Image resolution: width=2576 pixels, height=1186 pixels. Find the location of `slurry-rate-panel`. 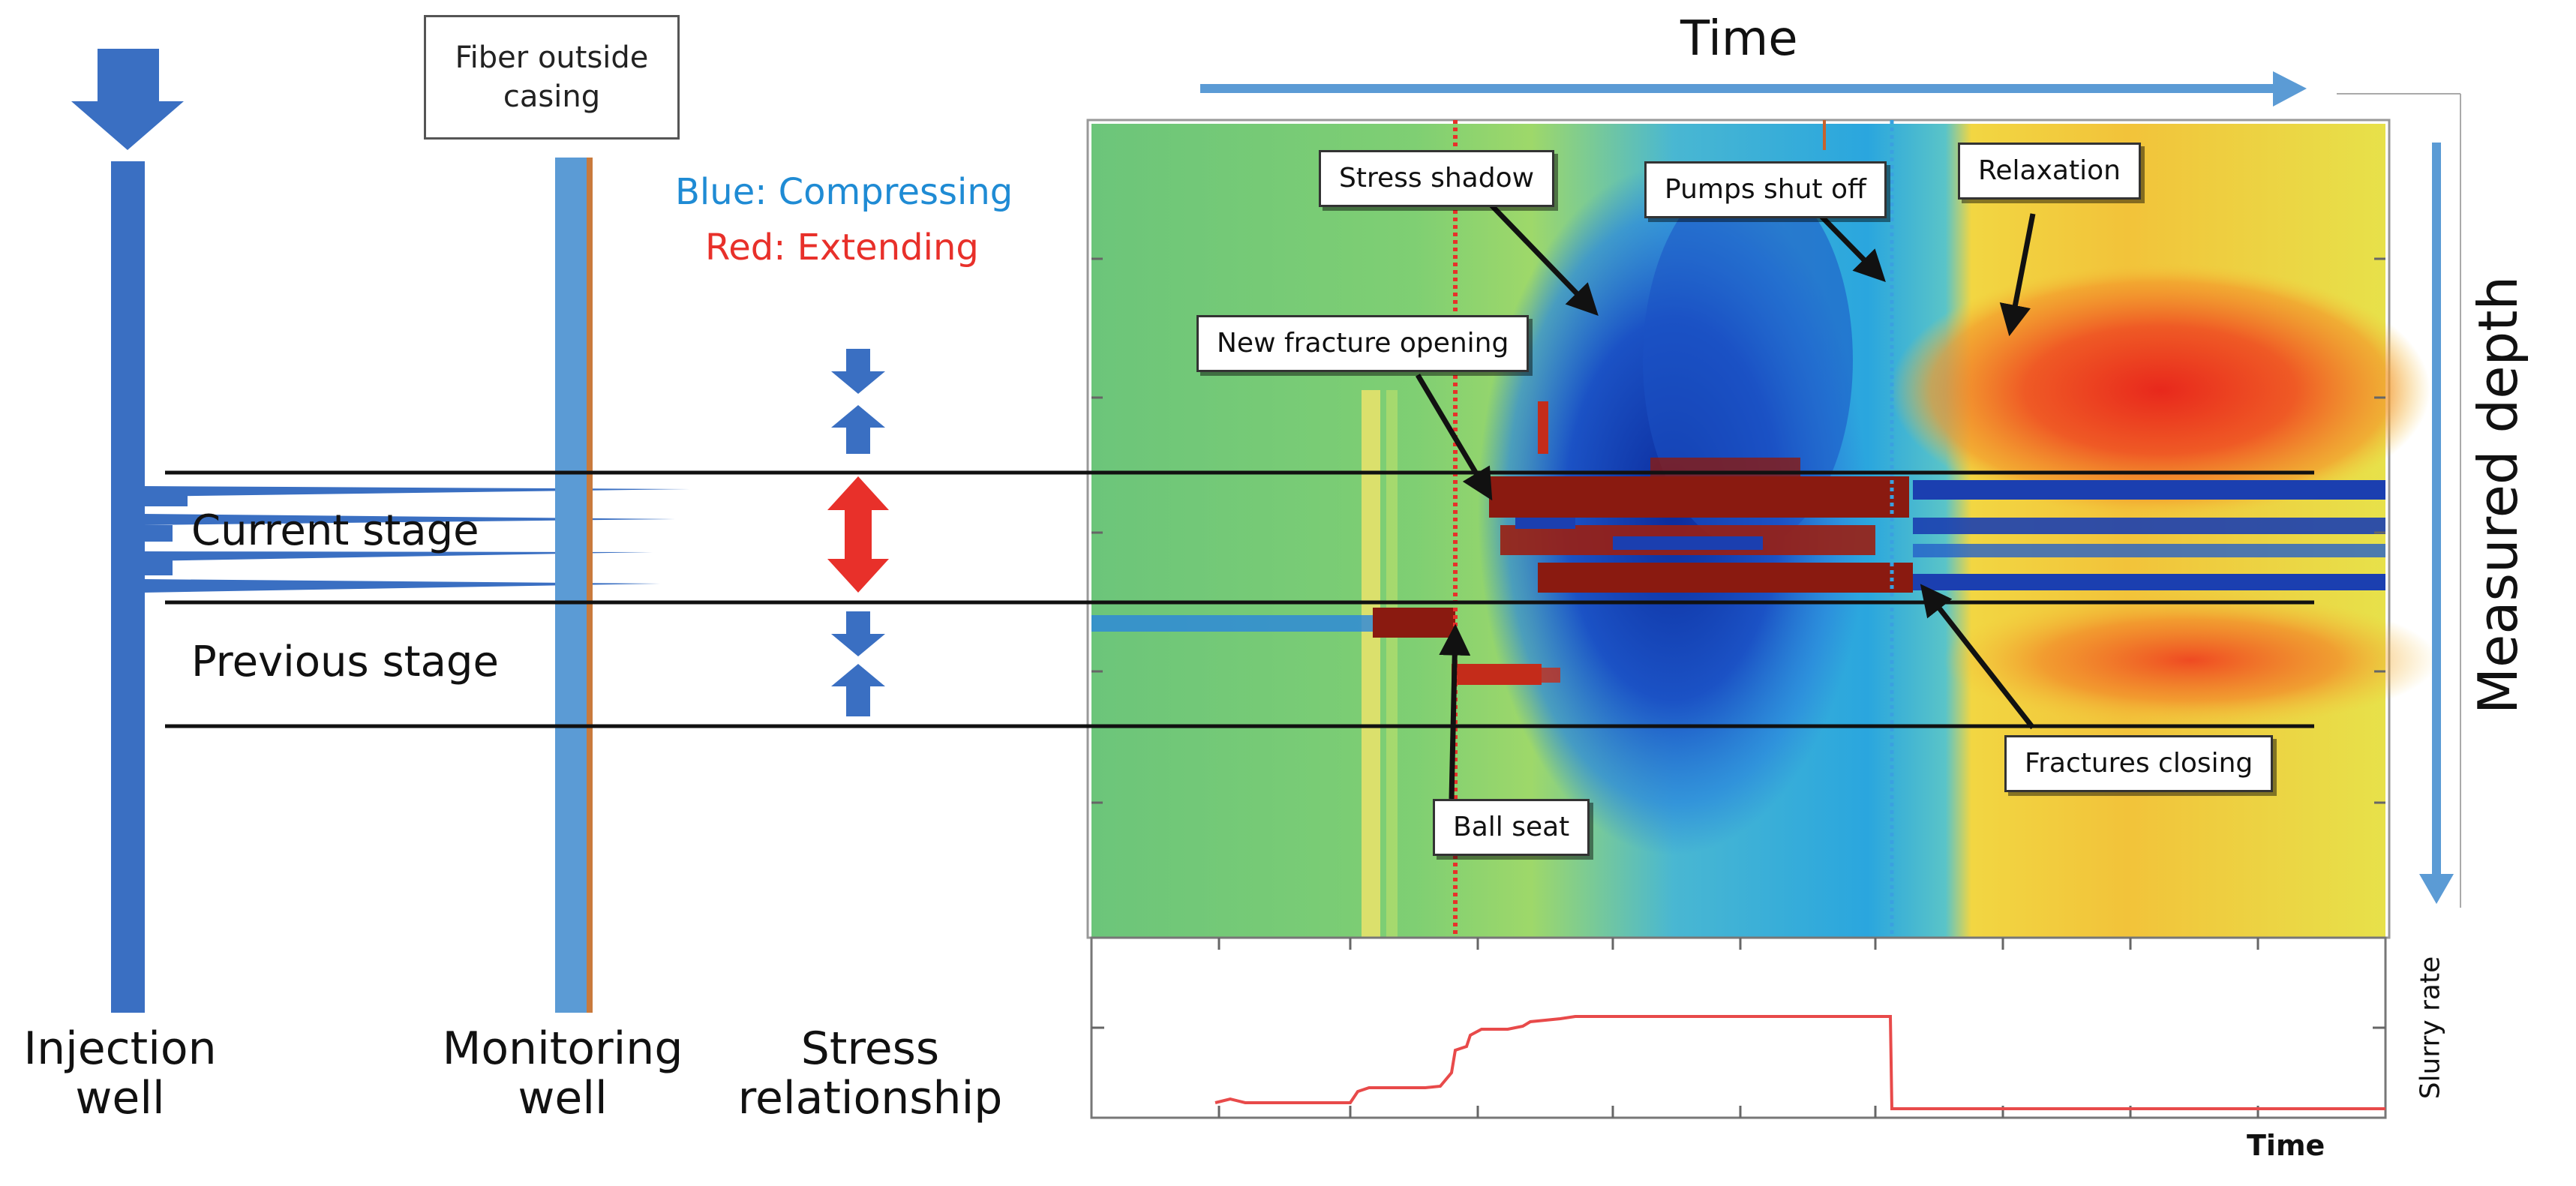

slurry-rate-panel is located at coordinates (1738, 1027).